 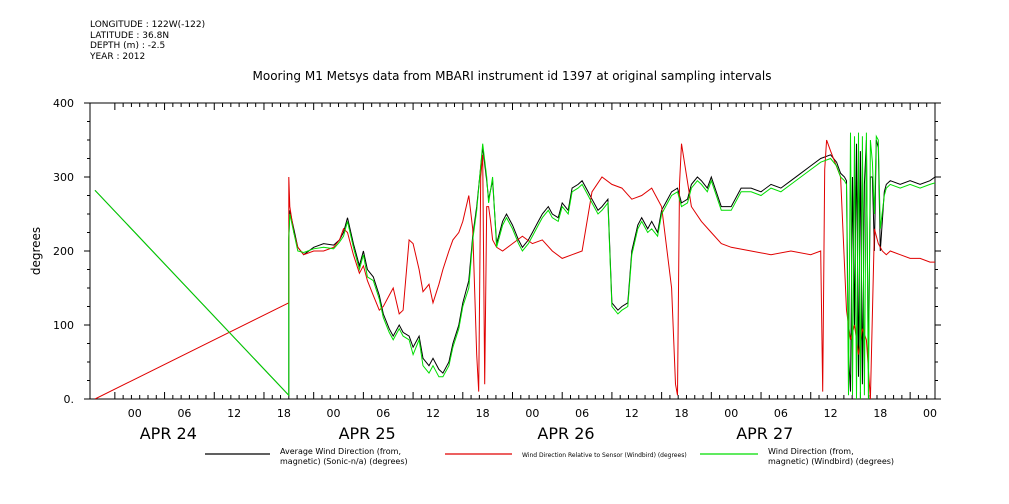 I want to click on y-tick-label: 300, so click(x=63, y=177).